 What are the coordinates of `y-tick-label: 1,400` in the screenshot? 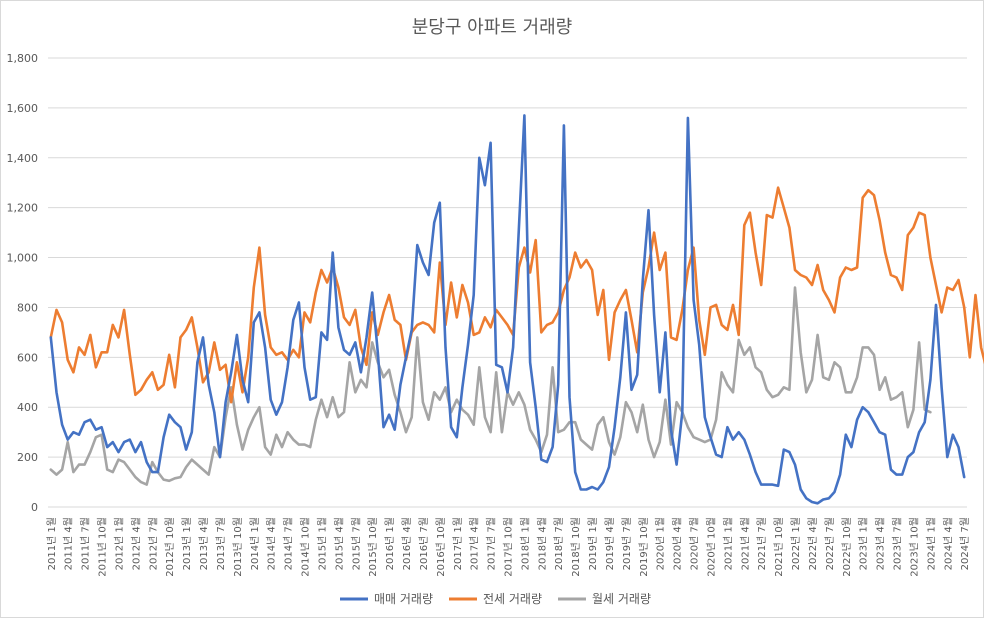 It's located at (23, 158).